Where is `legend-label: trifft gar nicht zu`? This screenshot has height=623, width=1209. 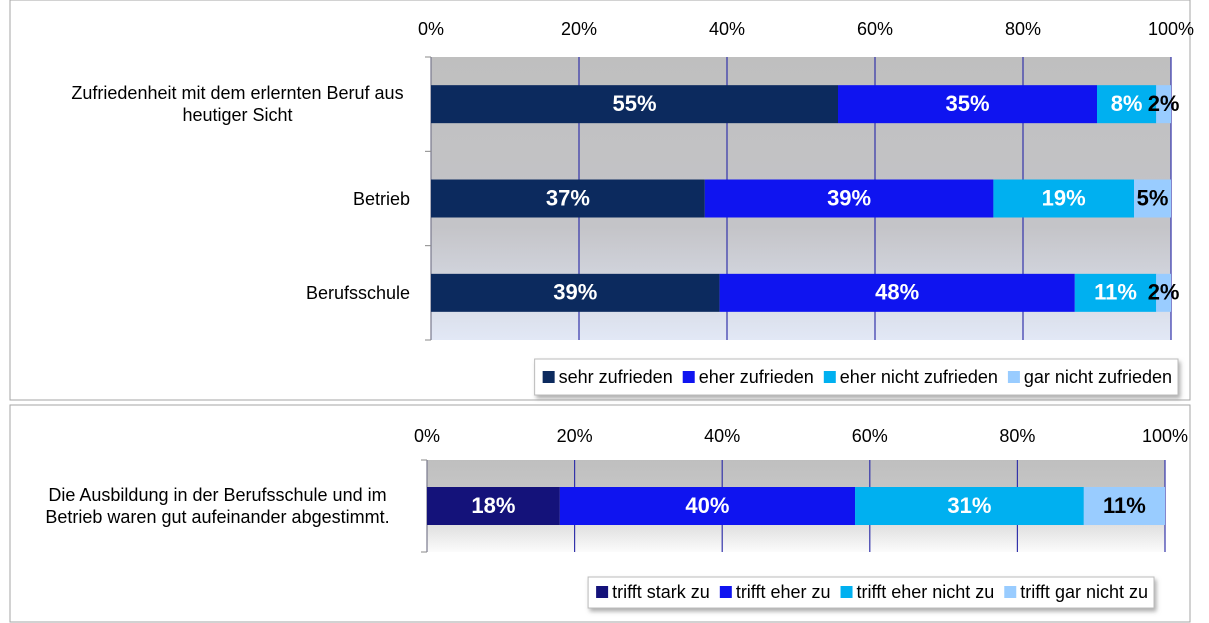 legend-label: trifft gar nicht zu is located at coordinates (1084, 592).